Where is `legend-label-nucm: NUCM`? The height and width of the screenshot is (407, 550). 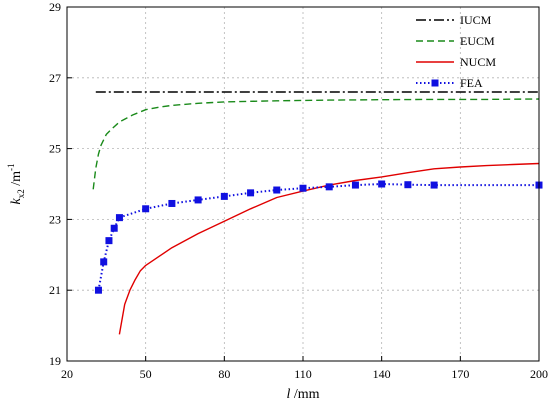
legend-label-nucm: NUCM is located at coordinates (478, 62).